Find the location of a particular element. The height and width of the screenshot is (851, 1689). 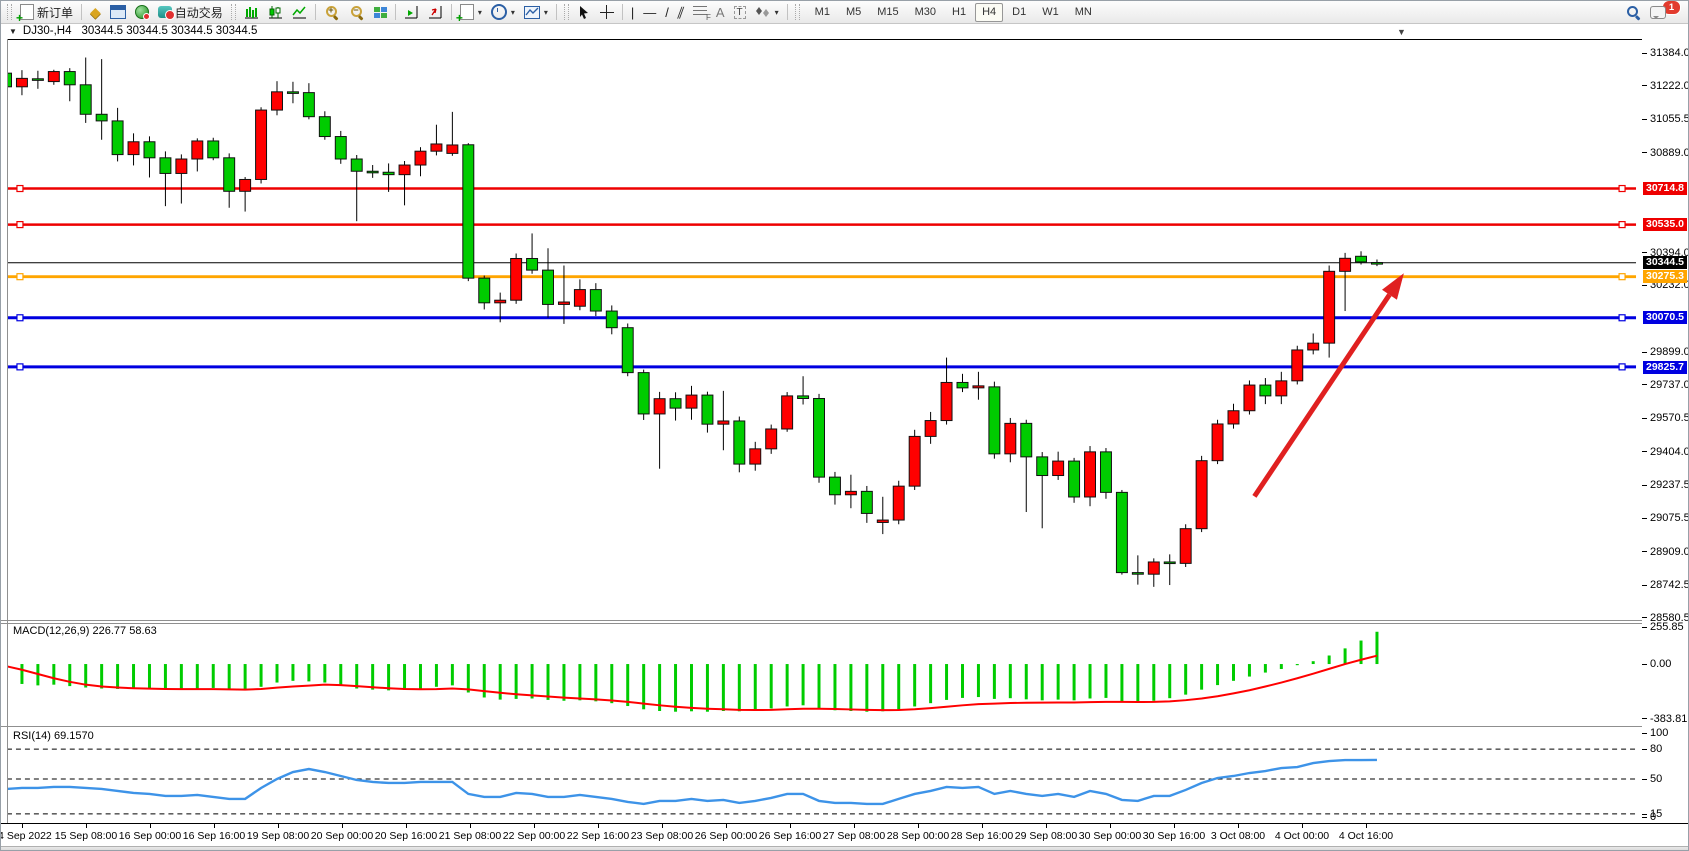

arrows-dropdown: ▾ is located at coordinates (767, 12).